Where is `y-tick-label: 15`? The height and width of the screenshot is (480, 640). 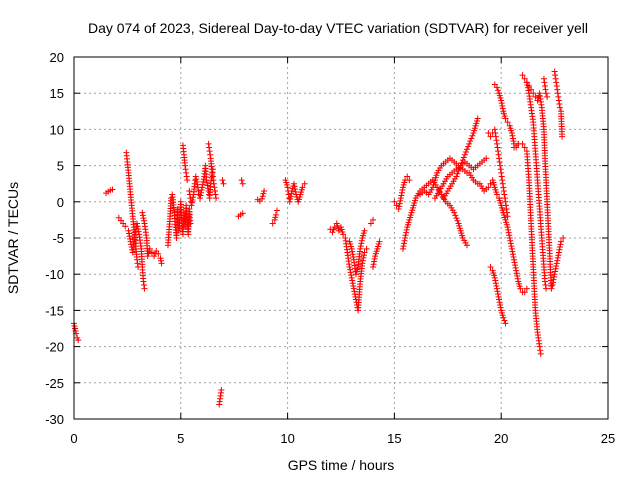
y-tick-label: 15 is located at coordinates (57, 93).